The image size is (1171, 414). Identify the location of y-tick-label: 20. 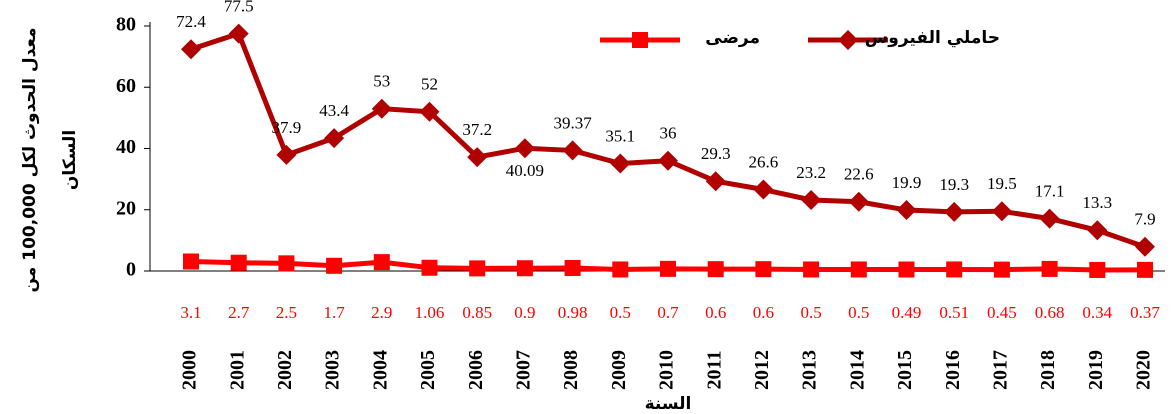
(126, 208).